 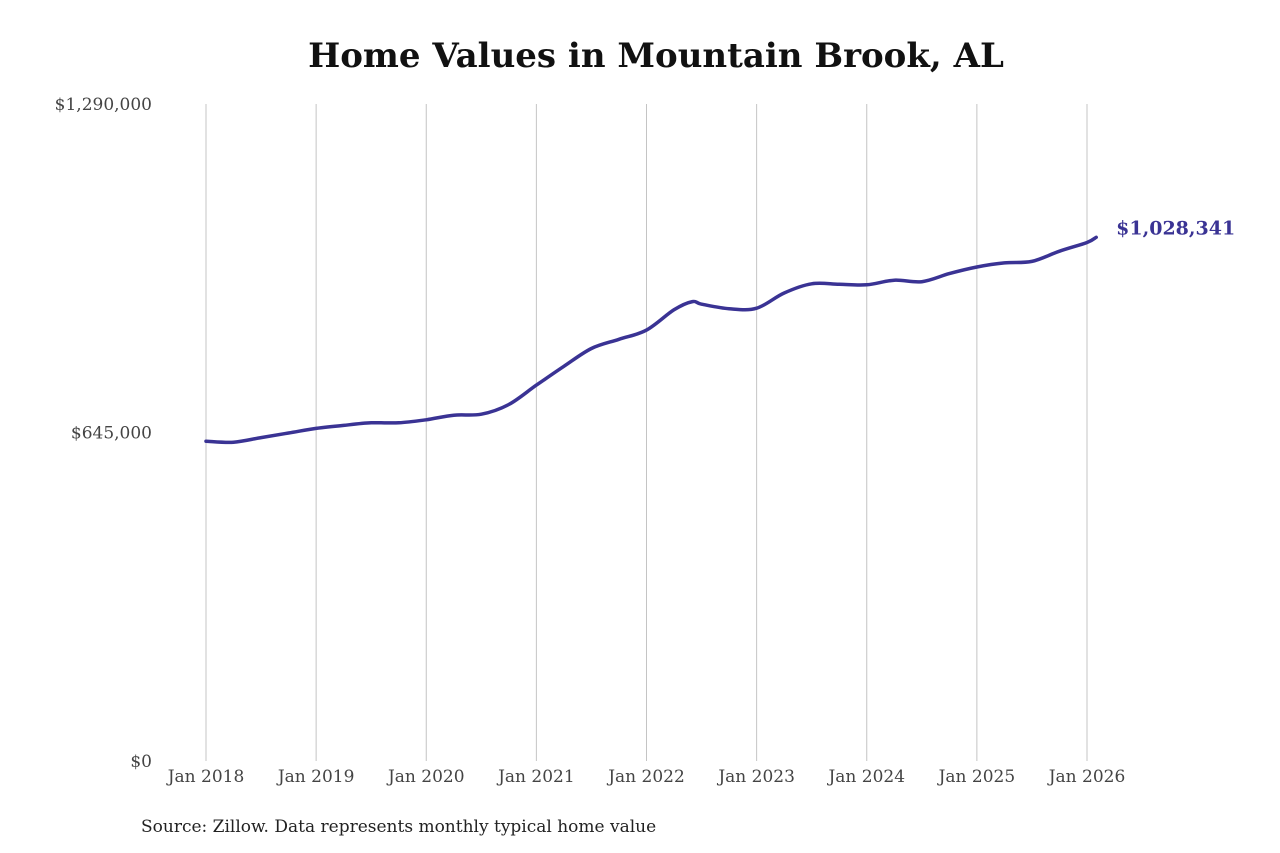 I want to click on end-value-label: $1,028,341, so click(x=1175, y=228).